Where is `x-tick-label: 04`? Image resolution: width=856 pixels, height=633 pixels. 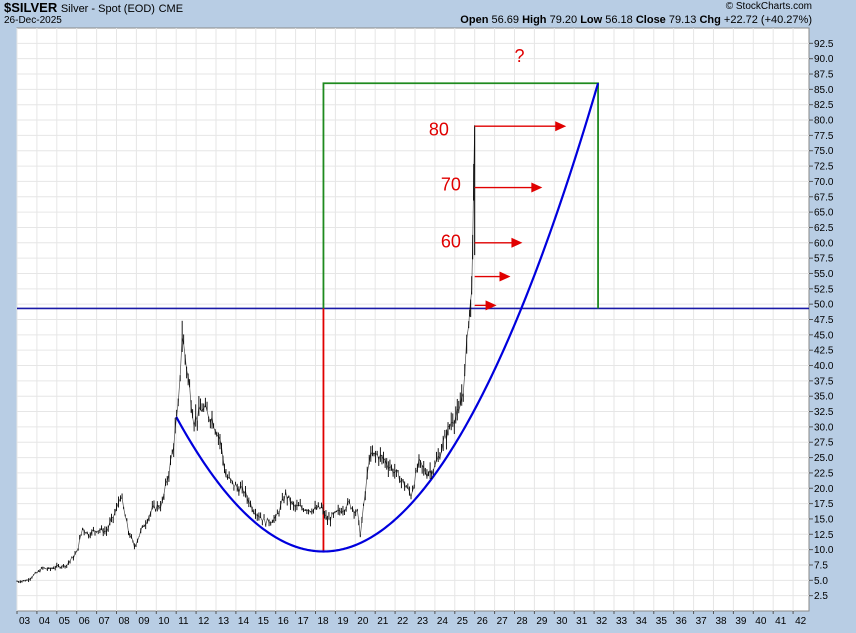
x-tick-label: 04 is located at coordinates (45, 621).